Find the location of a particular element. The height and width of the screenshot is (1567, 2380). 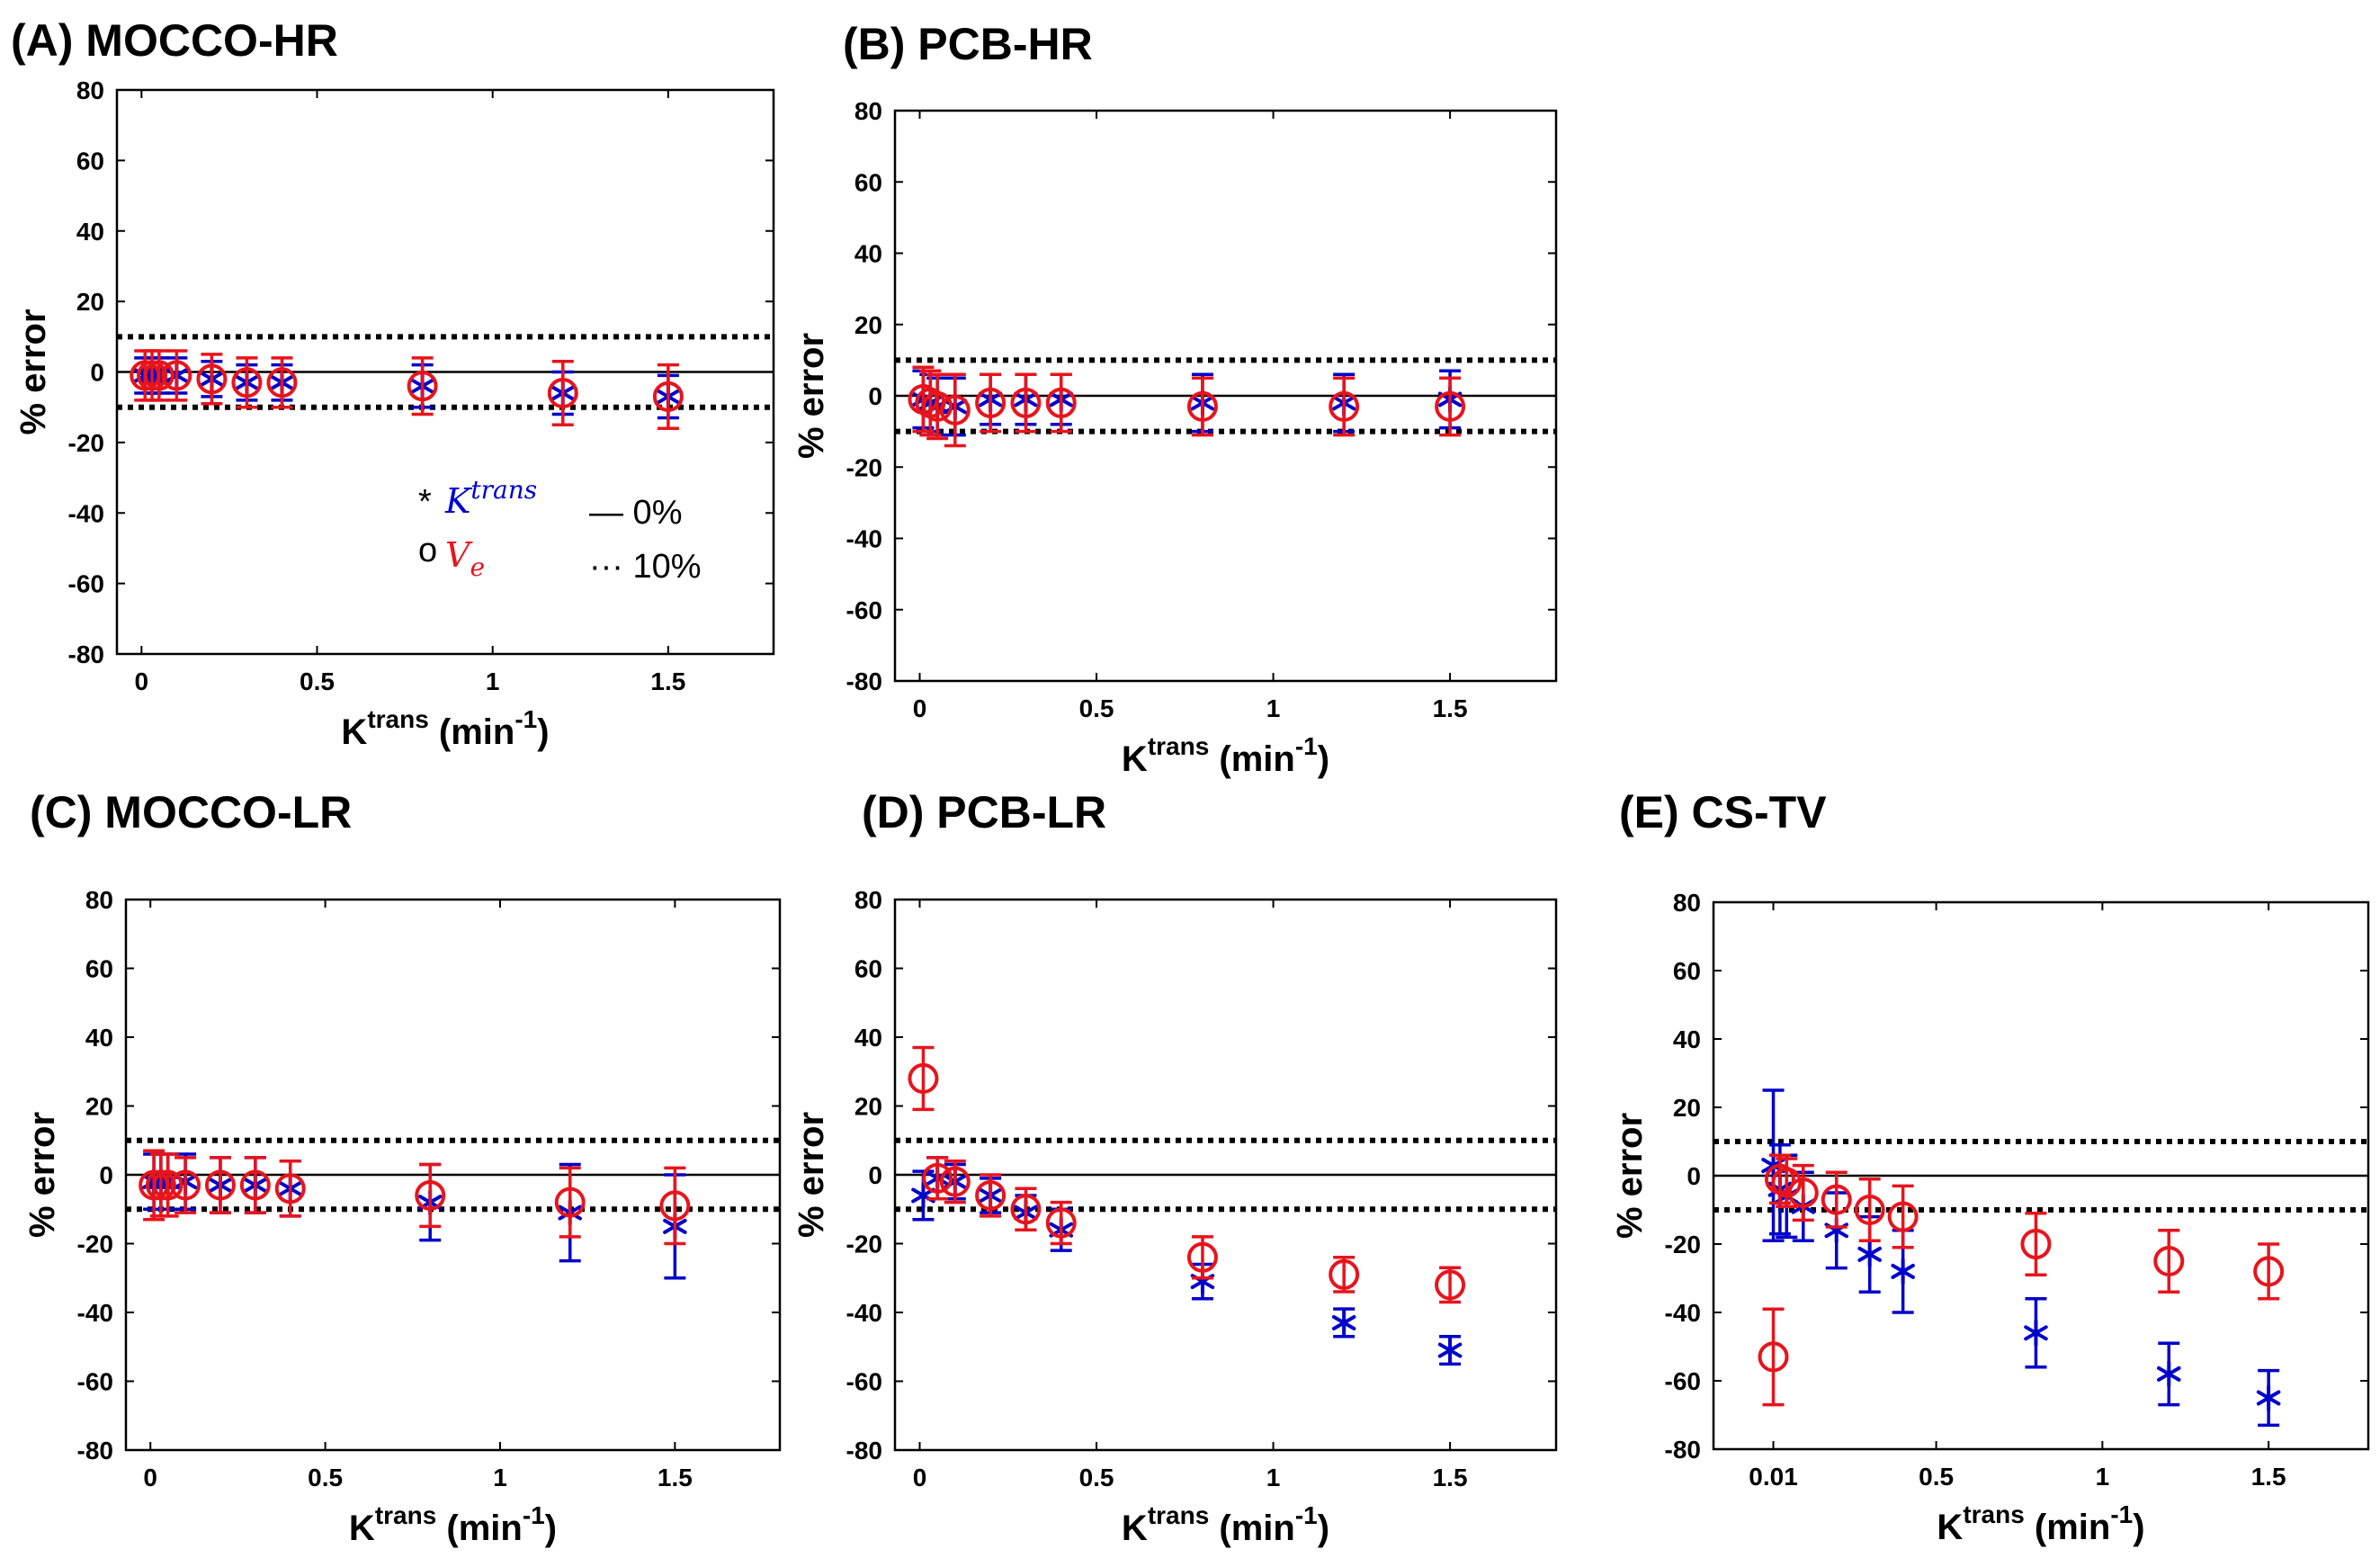

legend-solid-label: — 0% is located at coordinates (635, 513).